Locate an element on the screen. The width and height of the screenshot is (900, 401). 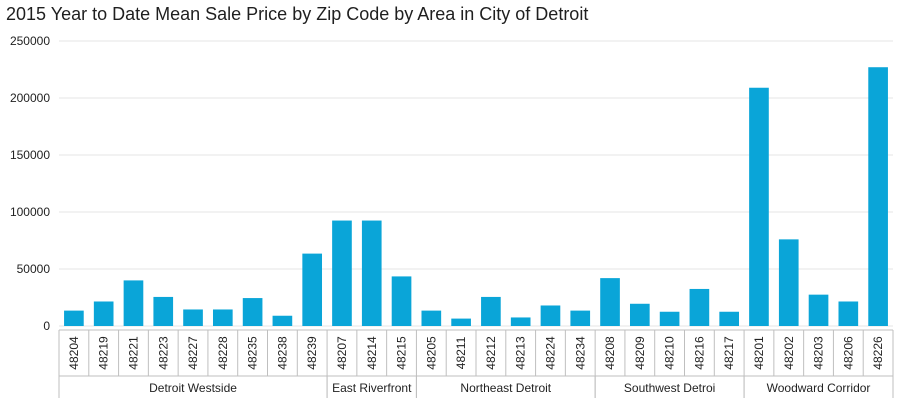
group-label: Southwest Detroi is located at coordinates (669, 388).